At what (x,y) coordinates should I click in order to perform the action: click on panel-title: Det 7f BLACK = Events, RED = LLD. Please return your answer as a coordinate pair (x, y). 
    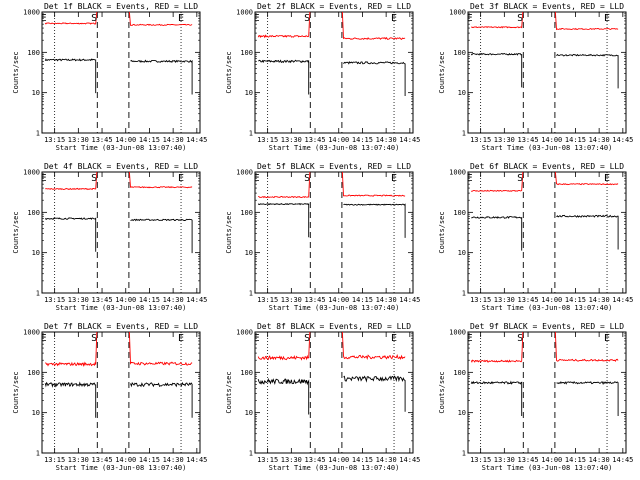
    Looking at the image, I should click on (121, 326).